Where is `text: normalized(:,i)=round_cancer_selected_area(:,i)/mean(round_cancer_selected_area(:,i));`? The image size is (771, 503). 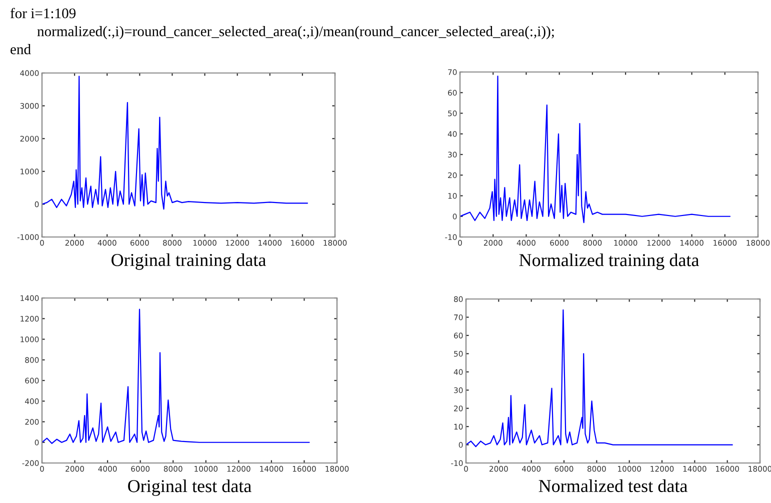
text: normalized(:,i)=round_cancer_selected_area(:,i)/mean(round_cancer_selected_area(:,i)); is located at coordinates (295, 33).